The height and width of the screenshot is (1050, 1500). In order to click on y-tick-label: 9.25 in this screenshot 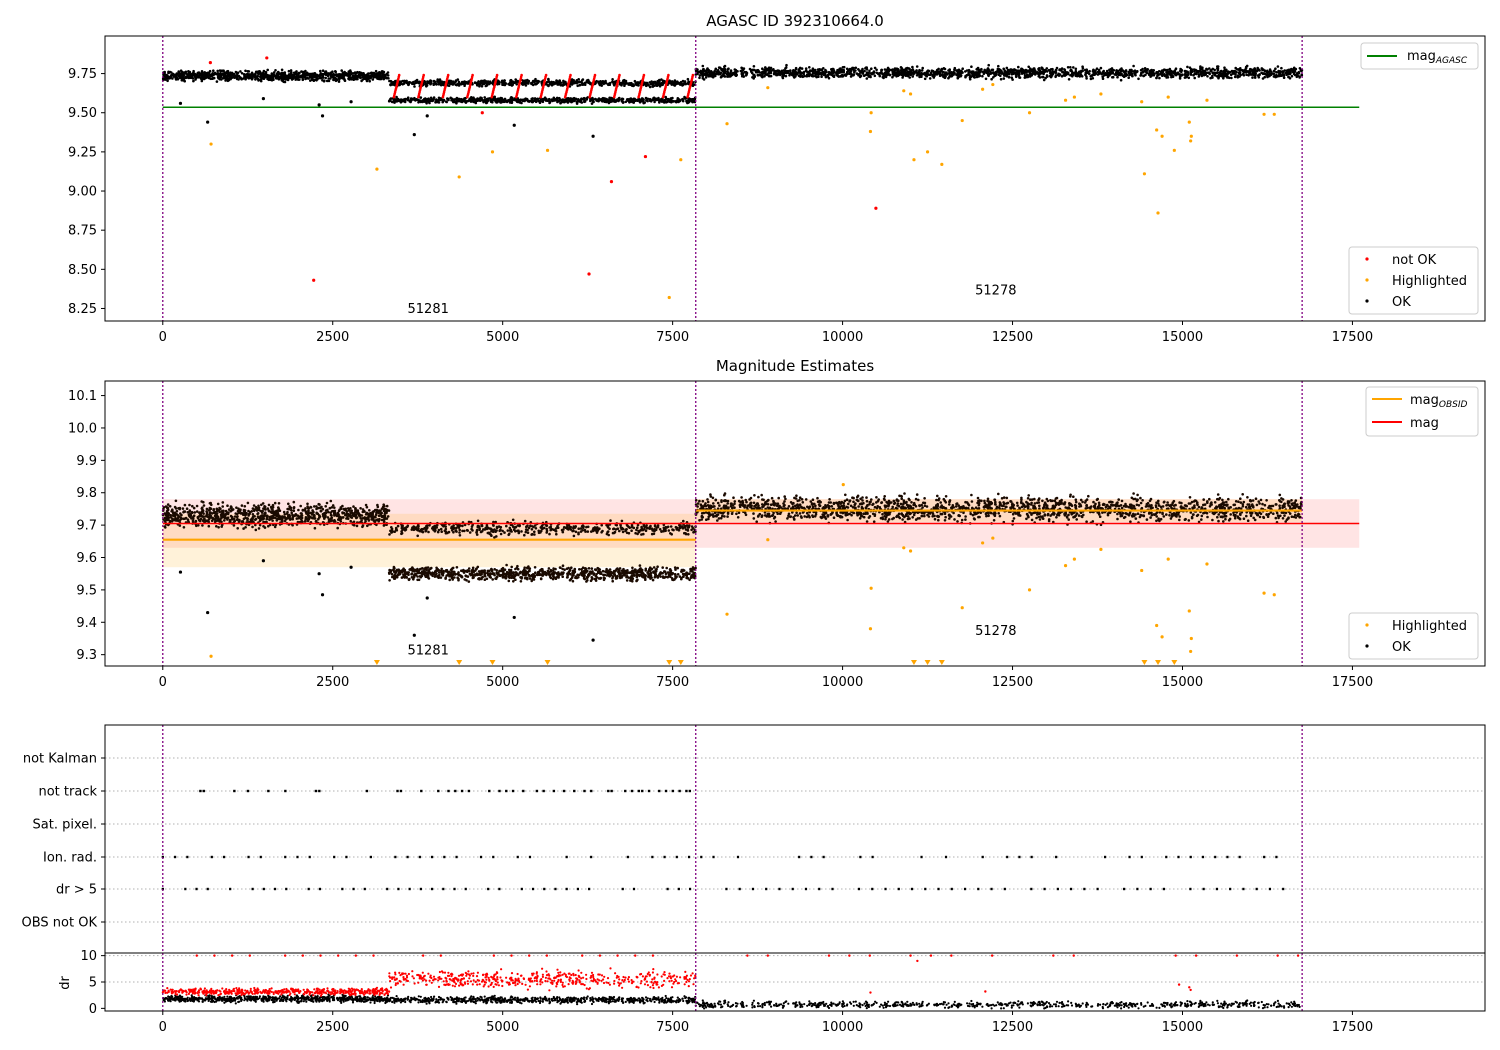, I will do `click(82, 152)`.